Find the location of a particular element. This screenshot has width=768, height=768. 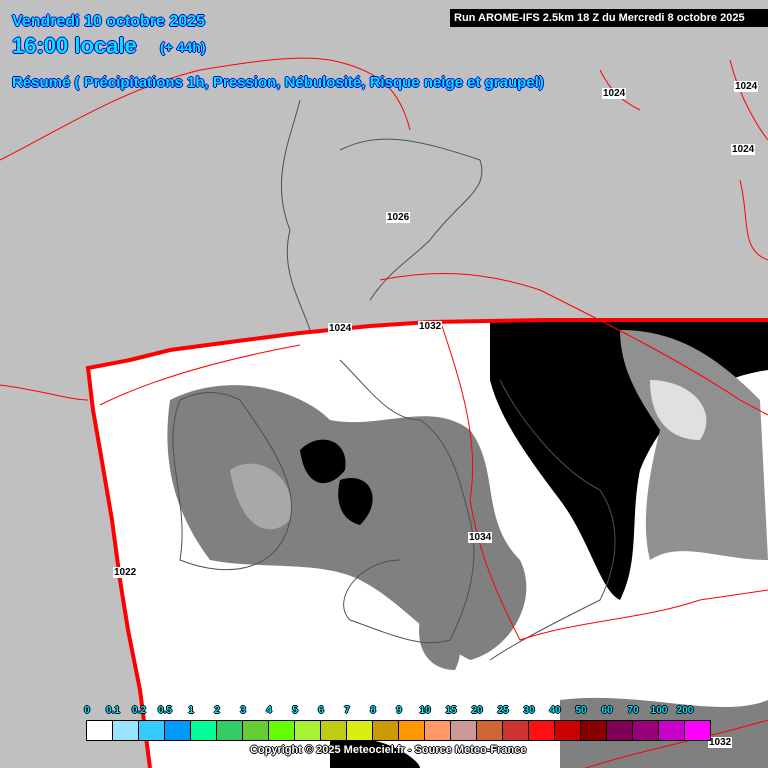

legend-label: 4 is located at coordinates (269, 710).